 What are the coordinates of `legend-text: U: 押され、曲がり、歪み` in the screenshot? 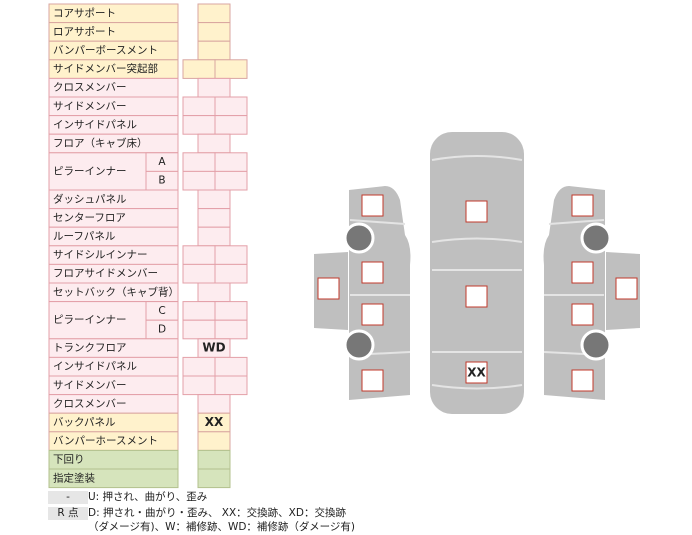 It's located at (147, 496).